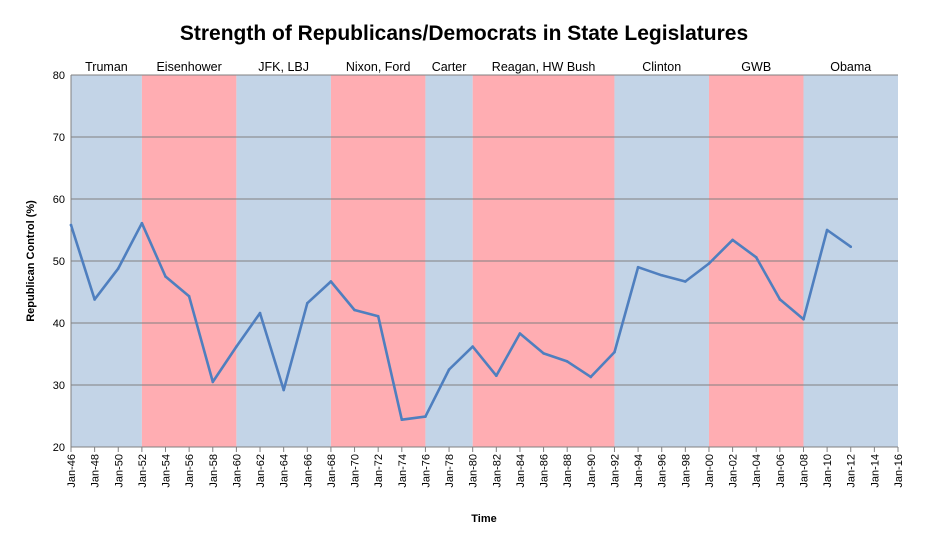 This screenshot has width=941, height=551. Describe the element at coordinates (106, 67) in the screenshot. I see `era-label: Truman` at that location.